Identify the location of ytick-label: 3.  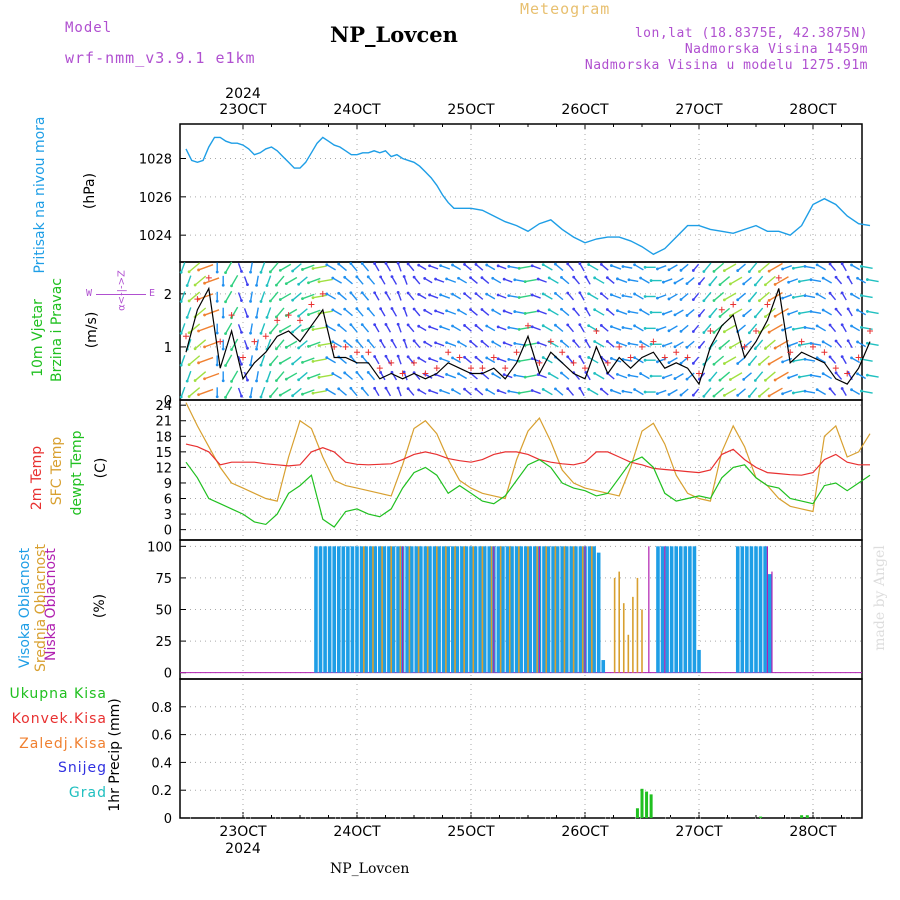
(168, 515).